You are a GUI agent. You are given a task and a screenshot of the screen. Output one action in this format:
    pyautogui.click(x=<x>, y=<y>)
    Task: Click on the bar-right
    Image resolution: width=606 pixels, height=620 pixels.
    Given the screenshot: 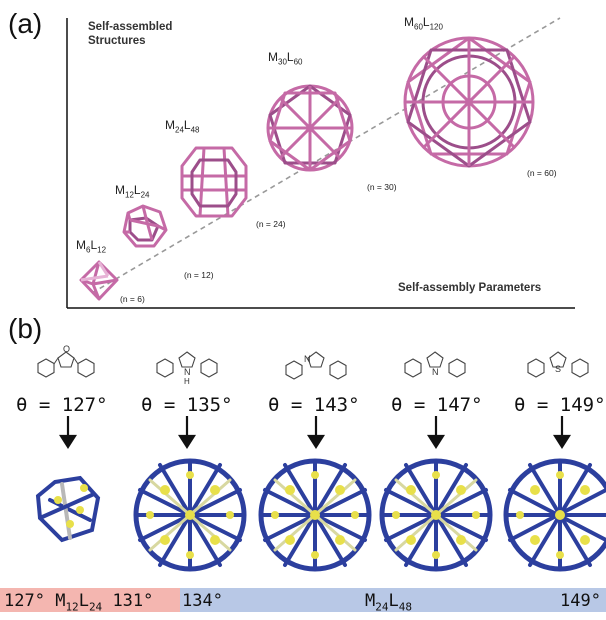 What is the action you would take?
    pyautogui.click(x=393, y=600)
    